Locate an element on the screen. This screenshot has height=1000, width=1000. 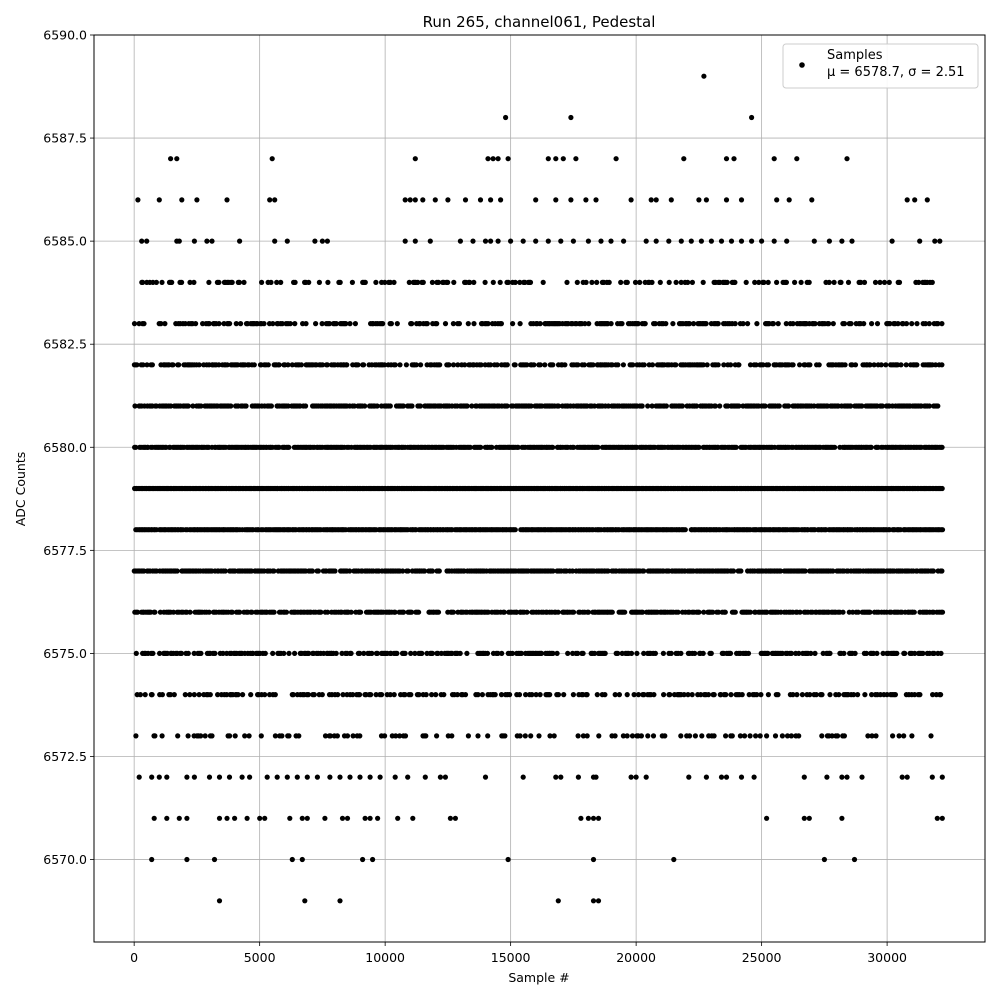
x-tick-label: 5000 is located at coordinates (260, 957).